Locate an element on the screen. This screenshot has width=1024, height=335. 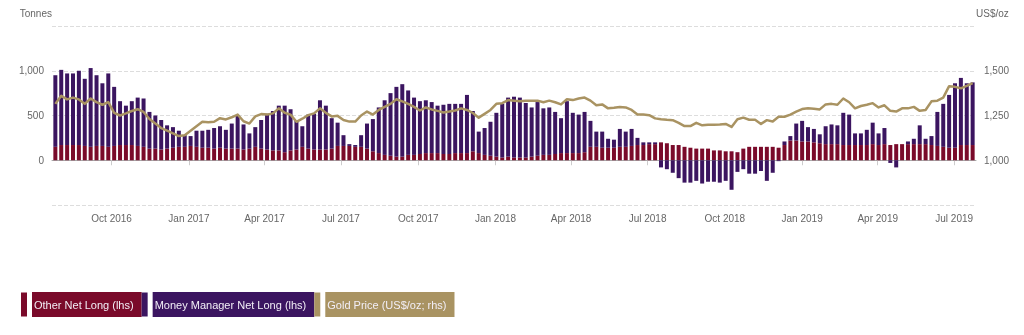
x-tick-label: Oct 2016 is located at coordinates (112, 218).